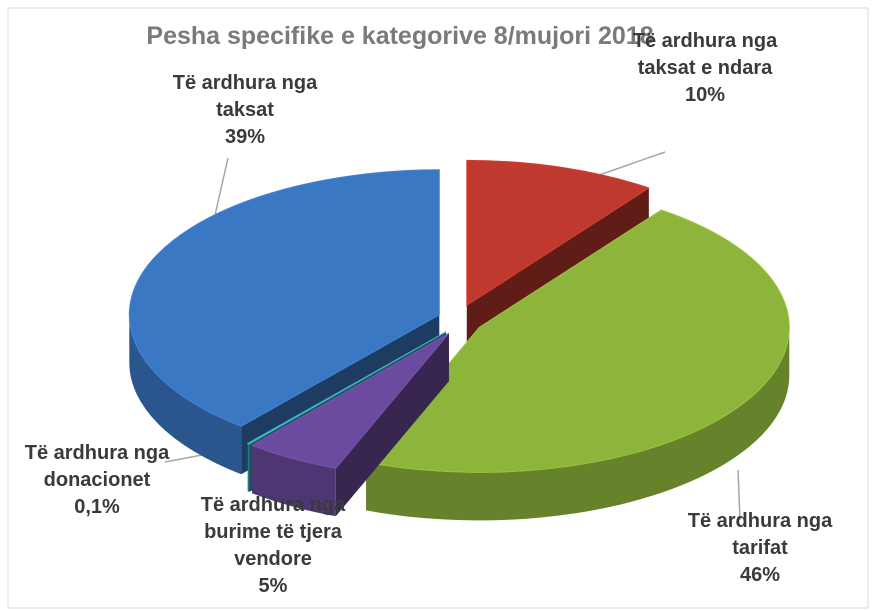 Image resolution: width=876 pixels, height=611 pixels. I want to click on data-label: Të ardhura nga tarifat 46%, so click(760, 548).